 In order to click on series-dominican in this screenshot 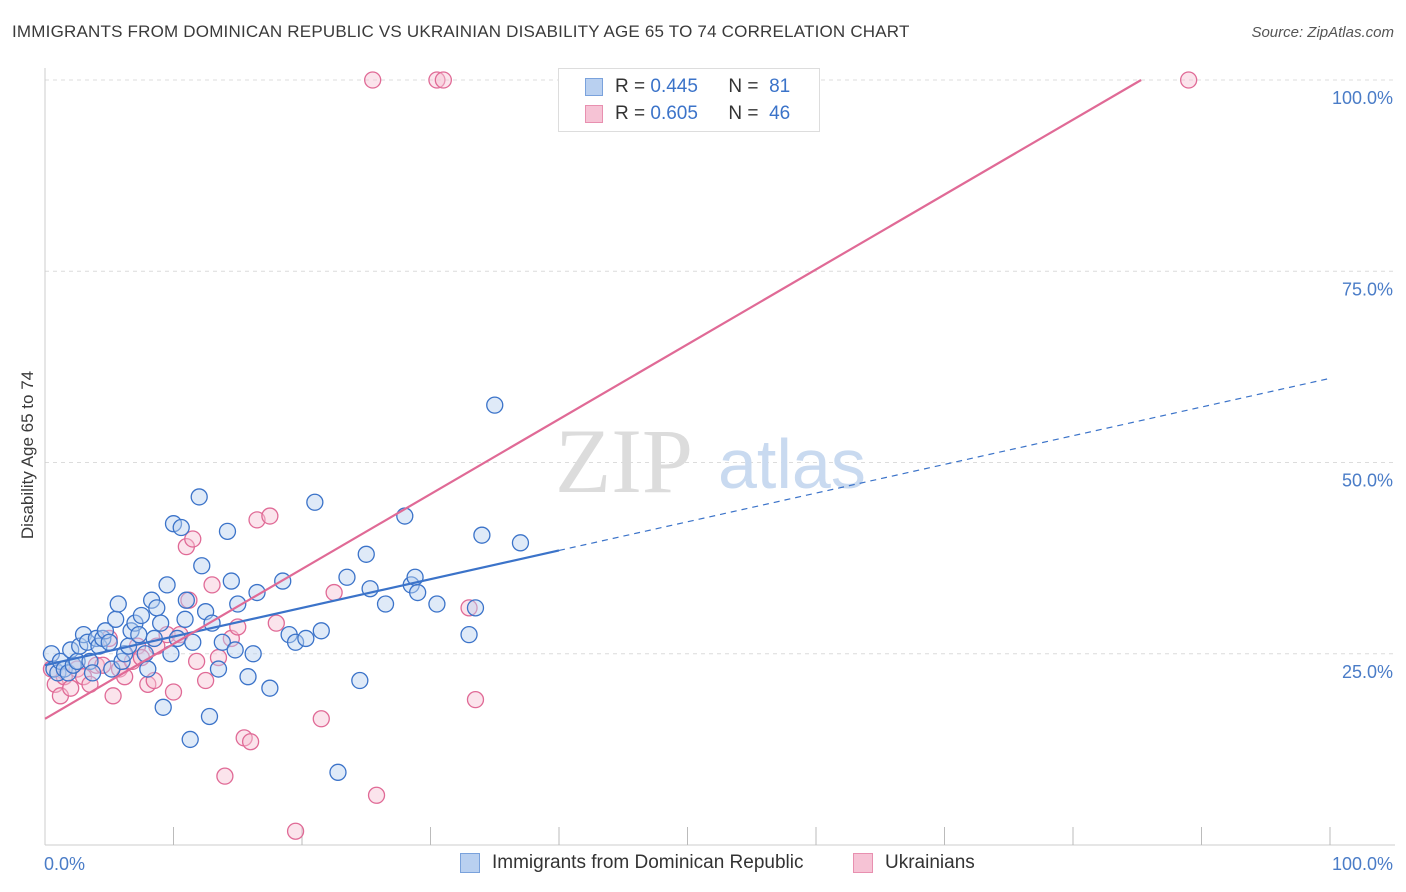, I will do `click(286, 588)`.